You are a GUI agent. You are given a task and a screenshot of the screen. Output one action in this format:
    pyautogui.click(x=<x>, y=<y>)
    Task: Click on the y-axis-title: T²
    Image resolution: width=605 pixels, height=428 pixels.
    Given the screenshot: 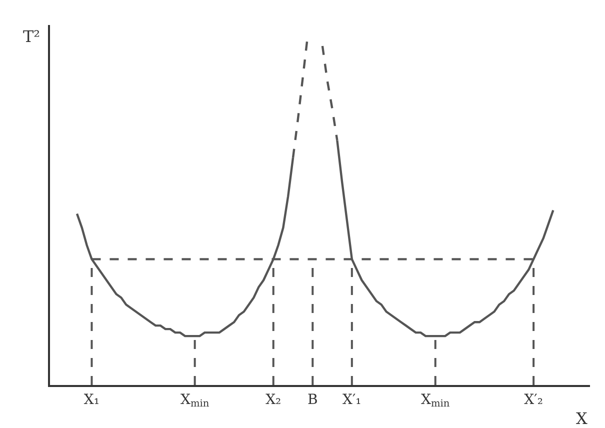 What is the action you would take?
    pyautogui.click(x=31, y=36)
    